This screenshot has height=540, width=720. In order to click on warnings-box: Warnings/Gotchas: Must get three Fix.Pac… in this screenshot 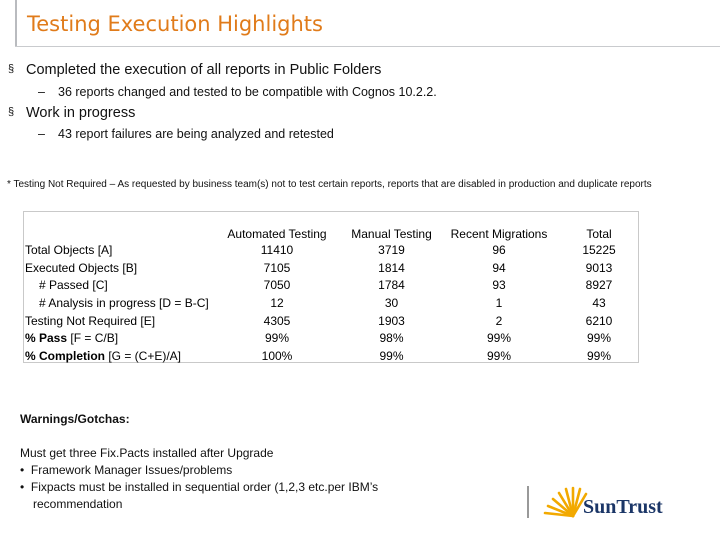, I will do `click(236, 462)`.